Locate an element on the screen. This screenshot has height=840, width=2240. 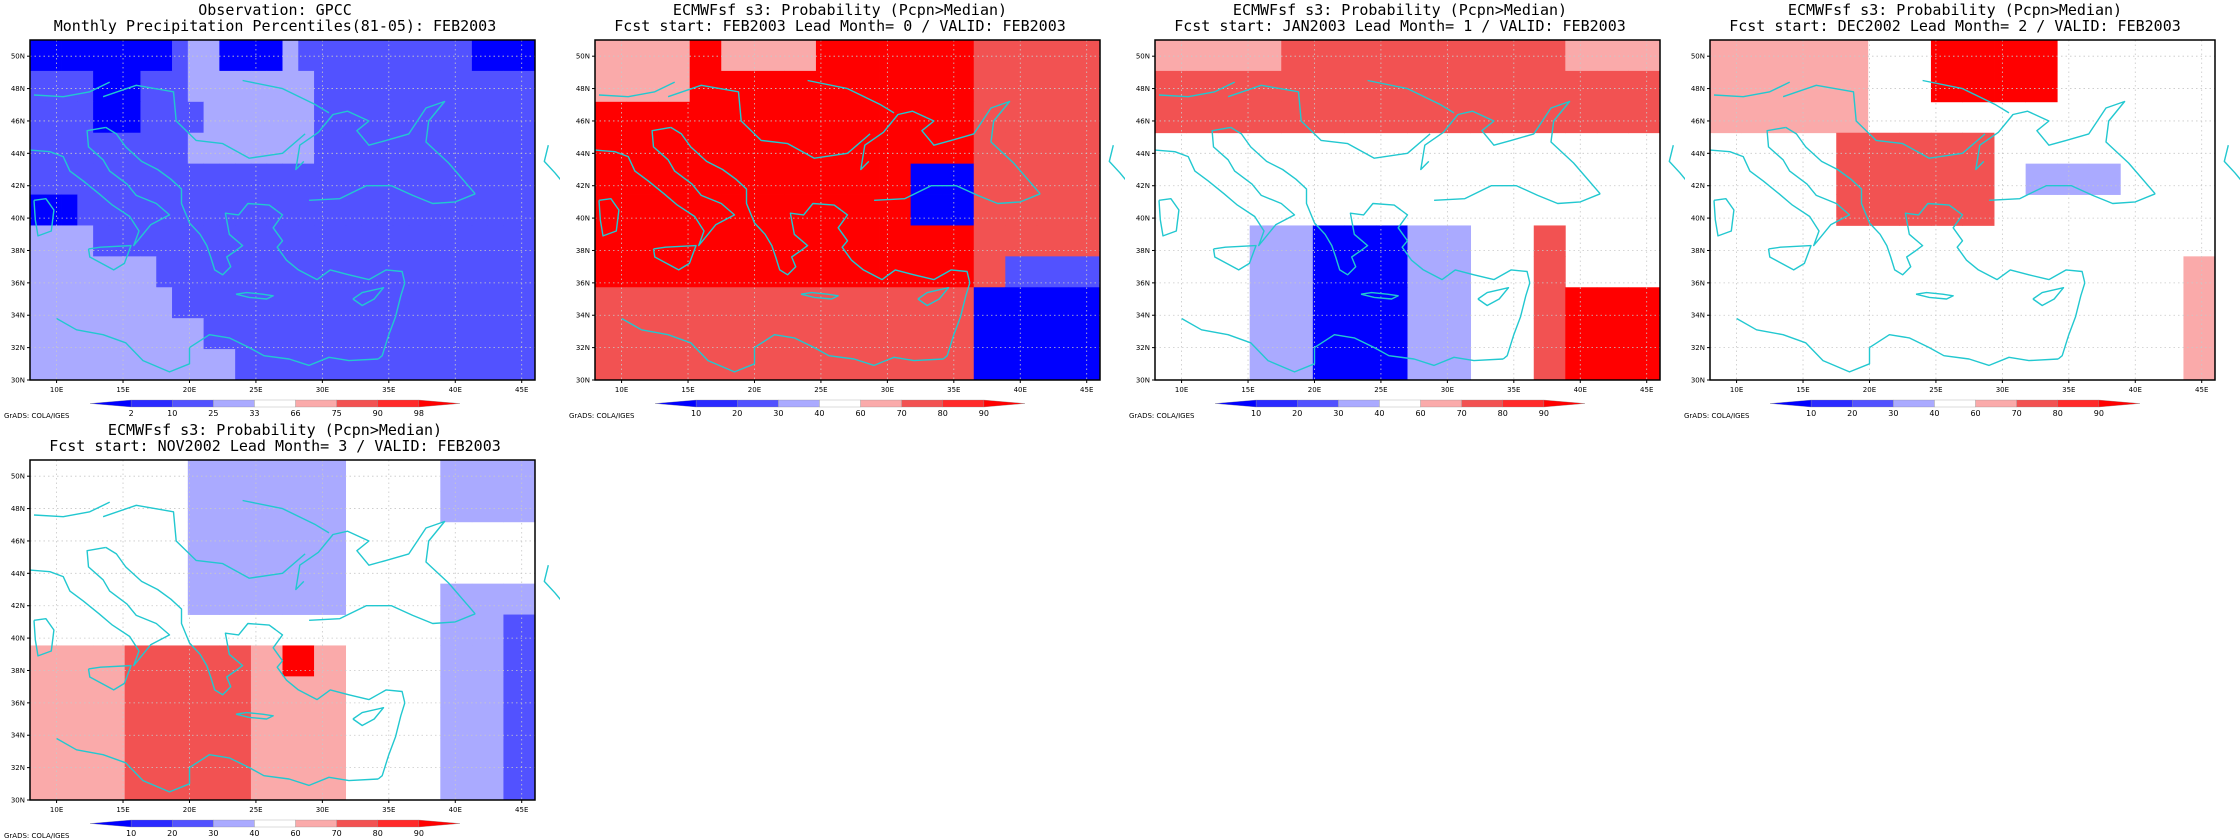
map-frame is located at coordinates (1407, 210).